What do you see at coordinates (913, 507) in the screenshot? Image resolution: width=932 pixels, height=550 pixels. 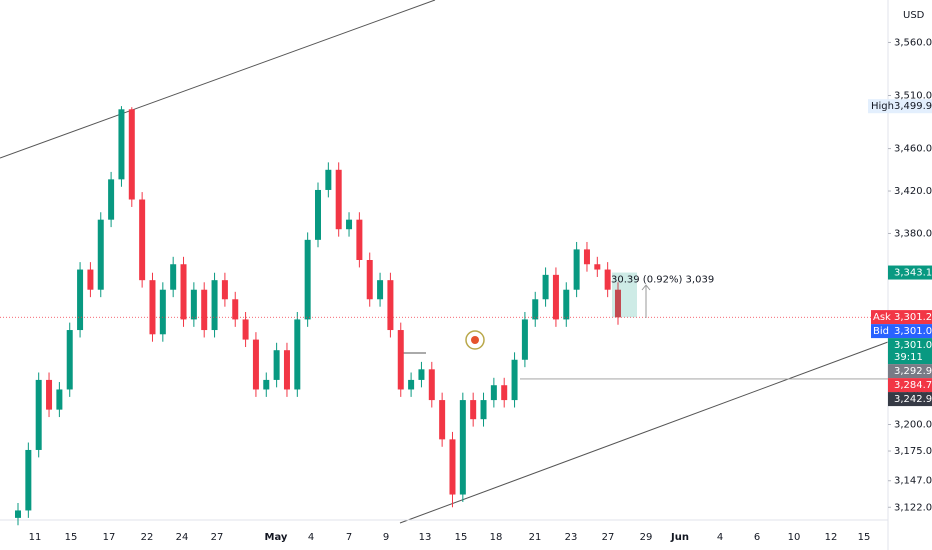 I see `y-tick-label: 3,122.00` at bounding box center [913, 507].